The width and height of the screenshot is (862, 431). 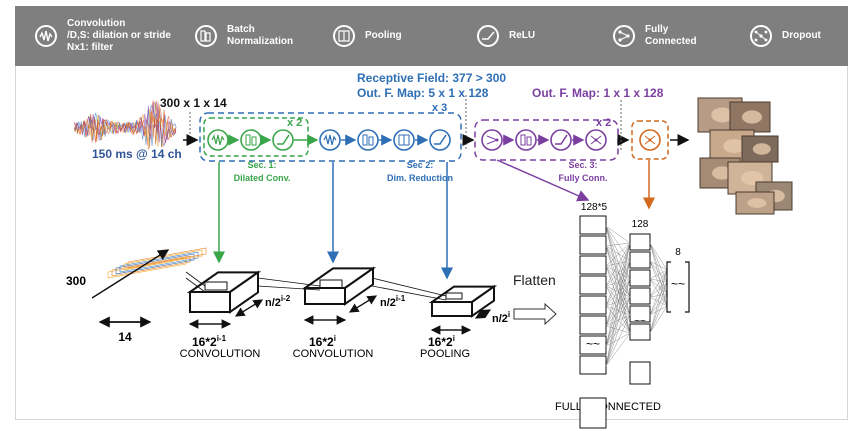 I want to click on legend-batch-normalization-label: Batch Normalization, so click(x=260, y=35).